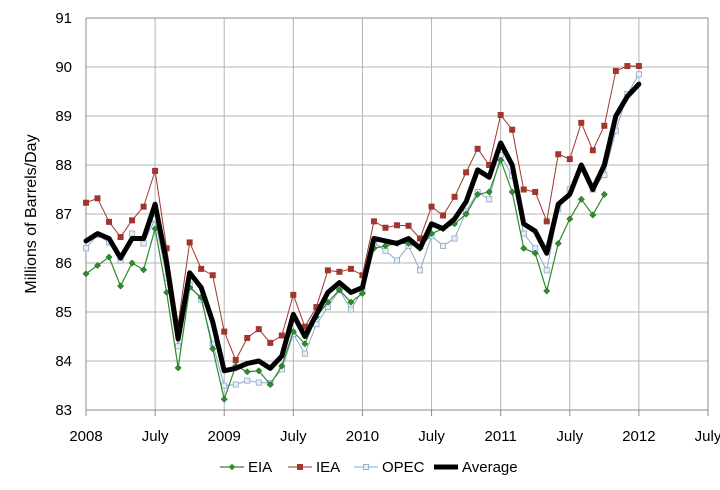 The width and height of the screenshot is (720, 490). I want to click on y-tick-label: 84, so click(63, 361).